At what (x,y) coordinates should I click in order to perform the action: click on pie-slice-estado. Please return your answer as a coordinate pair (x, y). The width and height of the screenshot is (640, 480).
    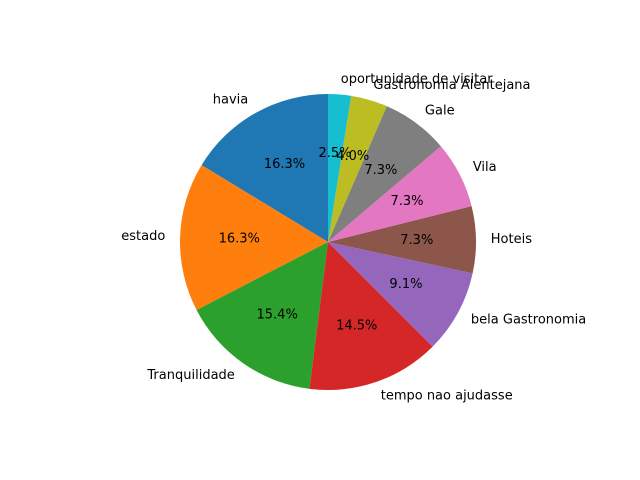
    Looking at the image, I should click on (254, 238).